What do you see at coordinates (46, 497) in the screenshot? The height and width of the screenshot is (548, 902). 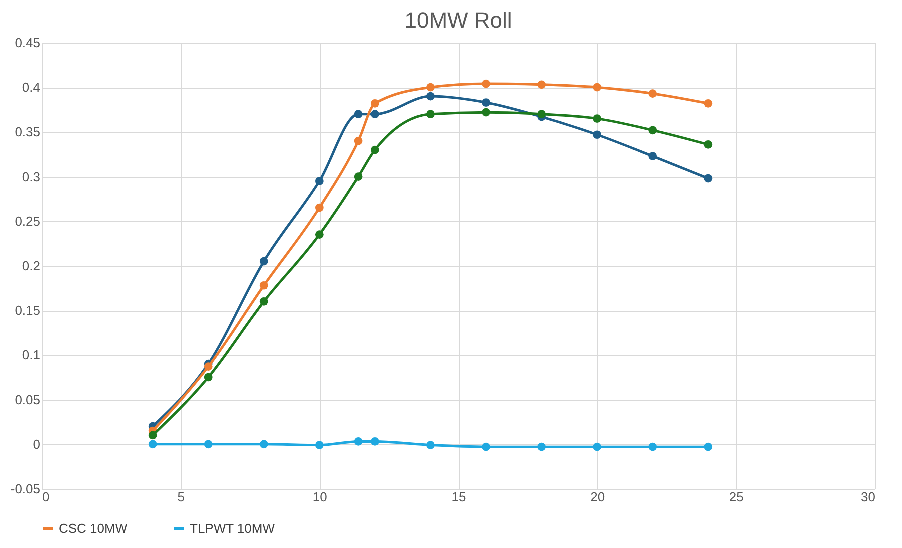 I see `x-tick-label: 0` at bounding box center [46, 497].